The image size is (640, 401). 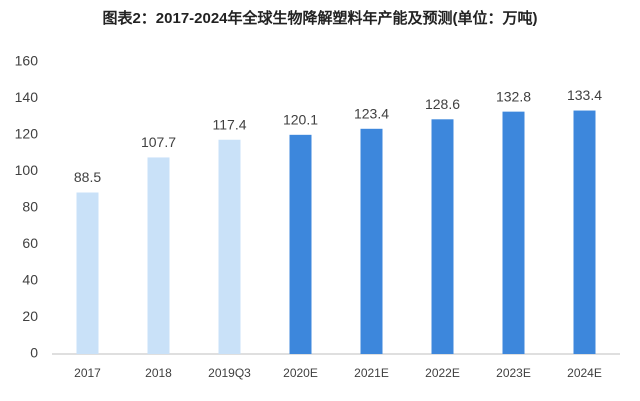 What do you see at coordinates (30, 243) in the screenshot?
I see `y-tick-label: 60` at bounding box center [30, 243].